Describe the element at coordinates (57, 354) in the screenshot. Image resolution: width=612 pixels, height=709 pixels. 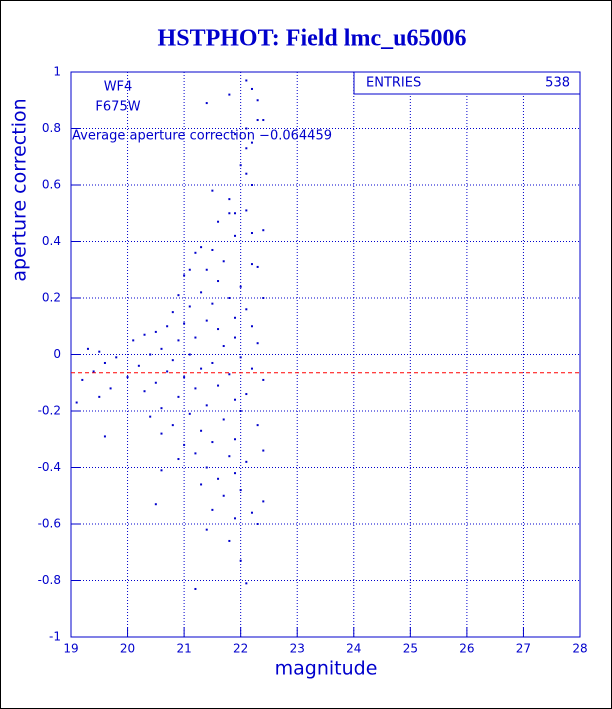
I see `y-tick-label: 0` at that location.